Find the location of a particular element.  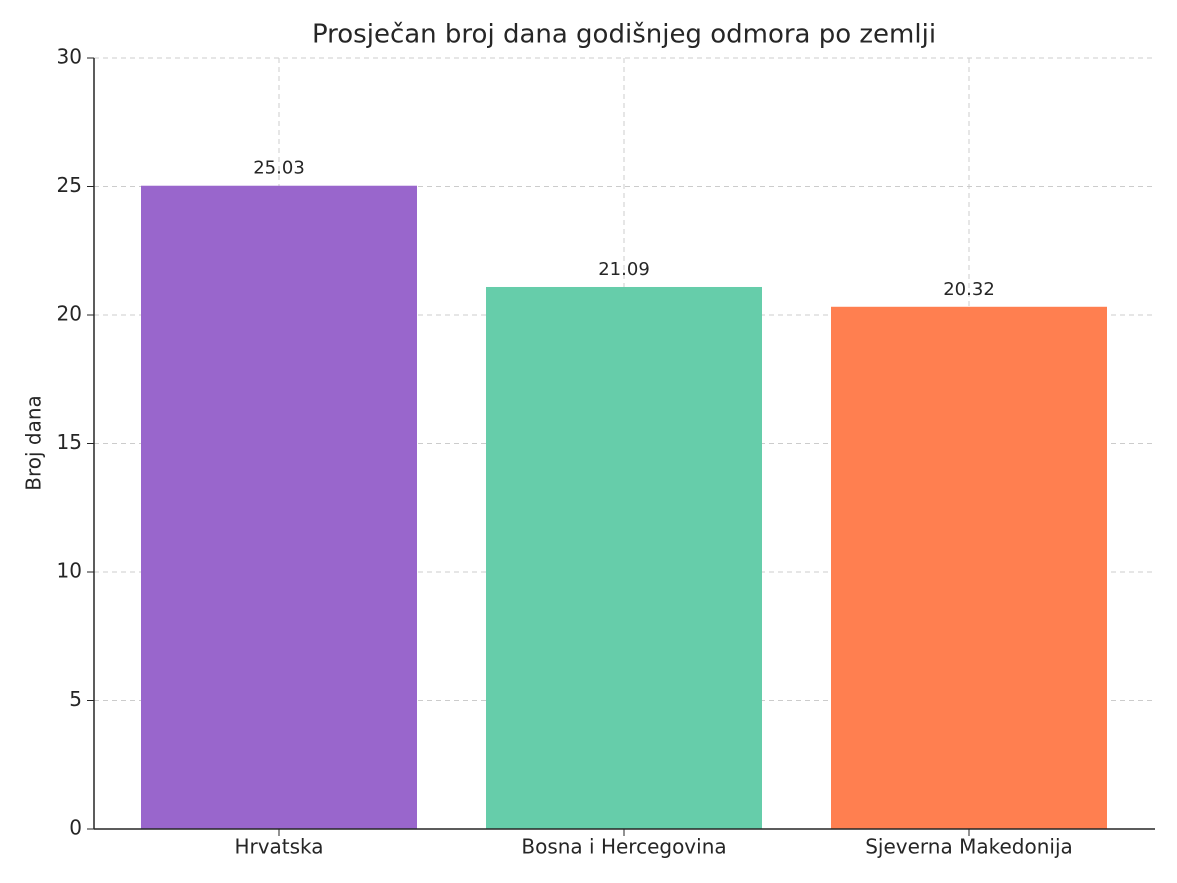

y-tick-label: 5 is located at coordinates (75, 699).